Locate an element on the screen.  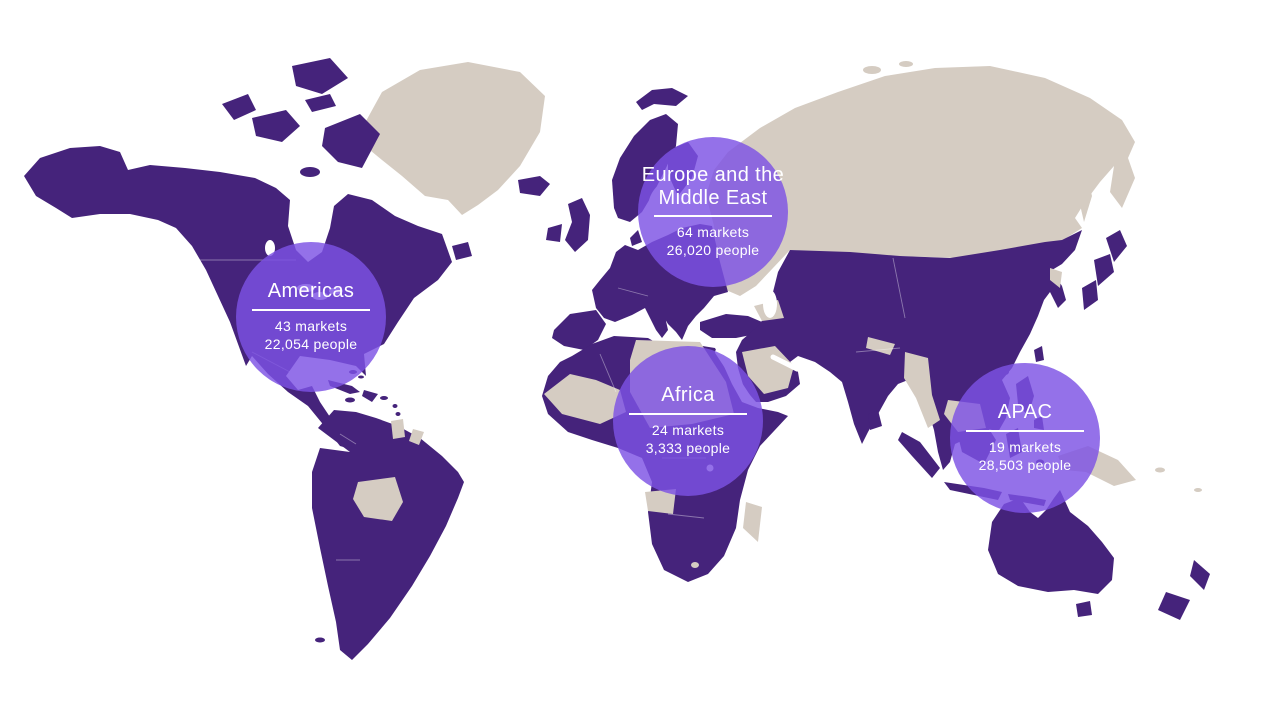
tasmania is located at coordinates (1084, 609).